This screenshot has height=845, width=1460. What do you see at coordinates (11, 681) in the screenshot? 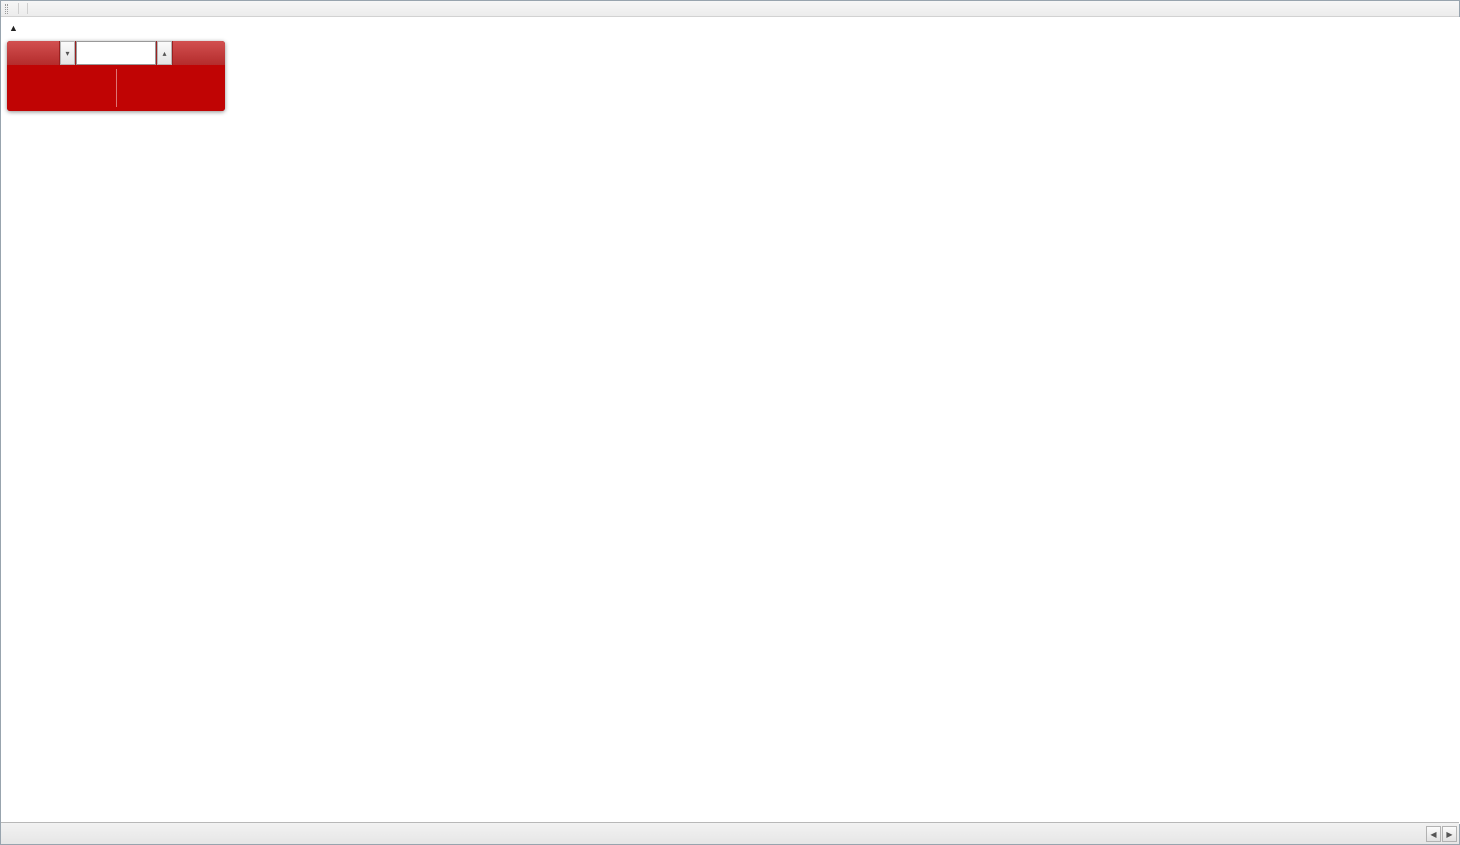
I see `rsi-indicator-label` at bounding box center [11, 681].